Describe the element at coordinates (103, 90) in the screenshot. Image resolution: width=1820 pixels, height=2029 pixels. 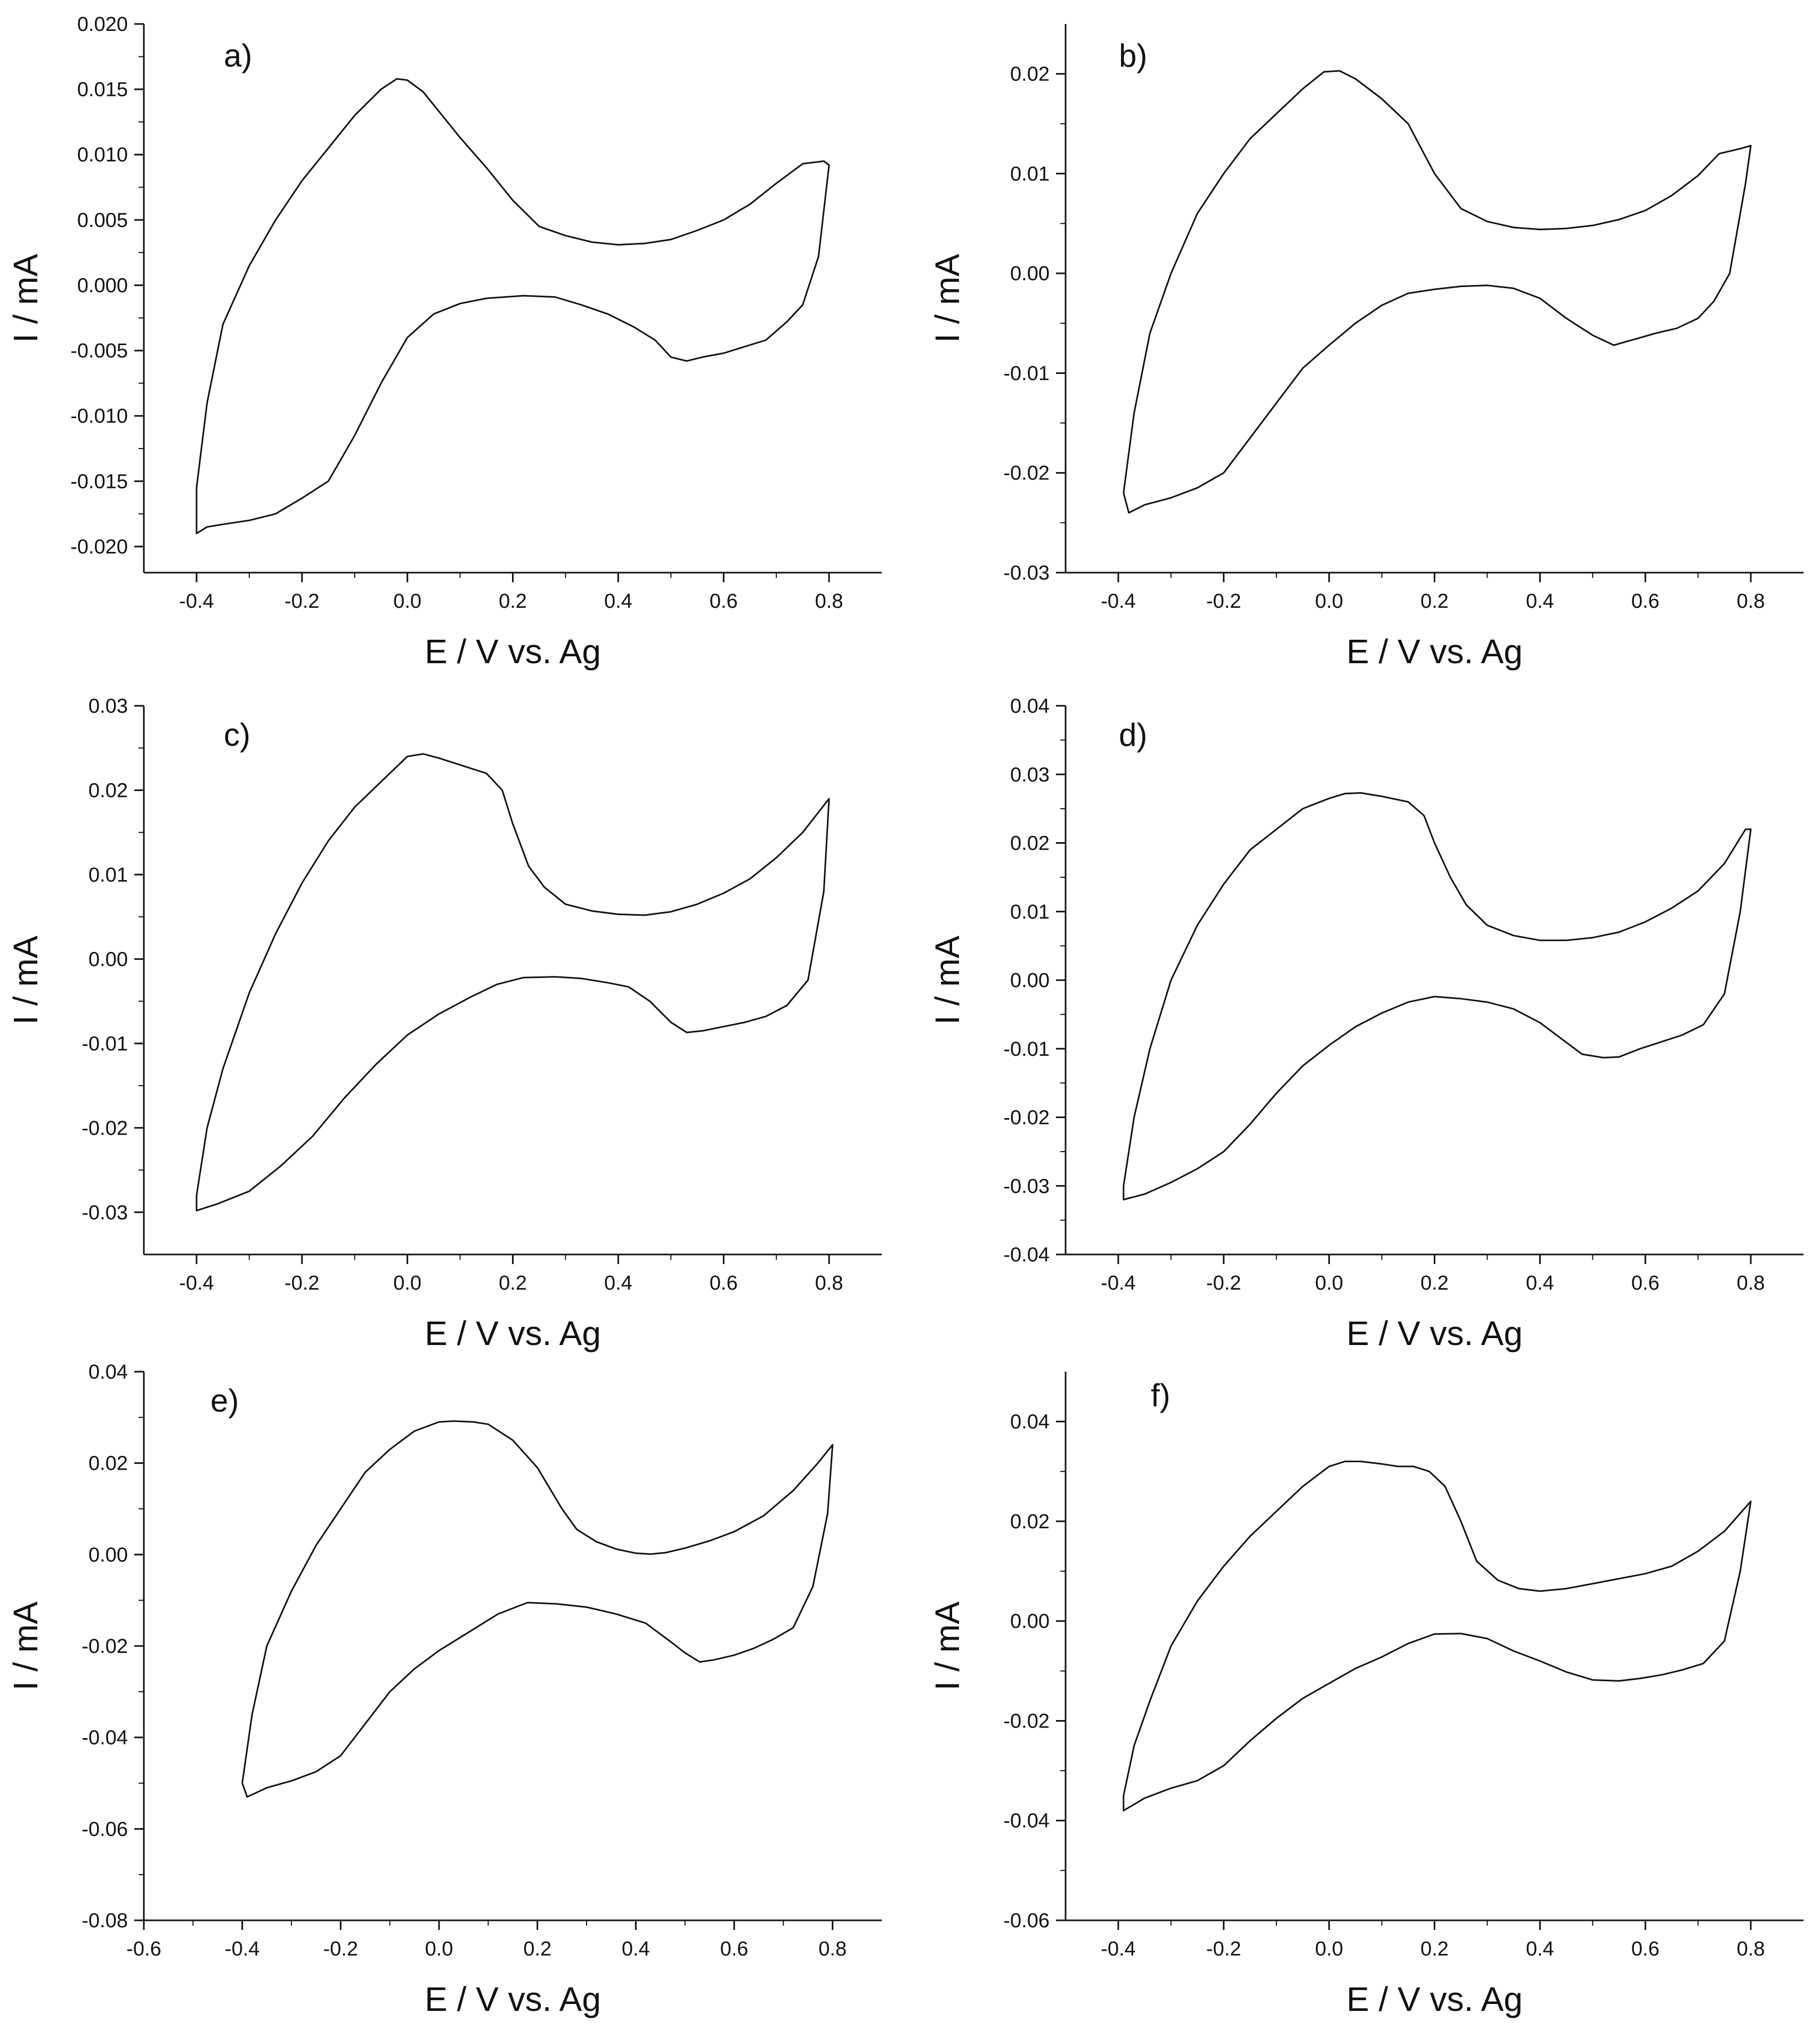
I see `y-tick-label: 0.015` at that location.